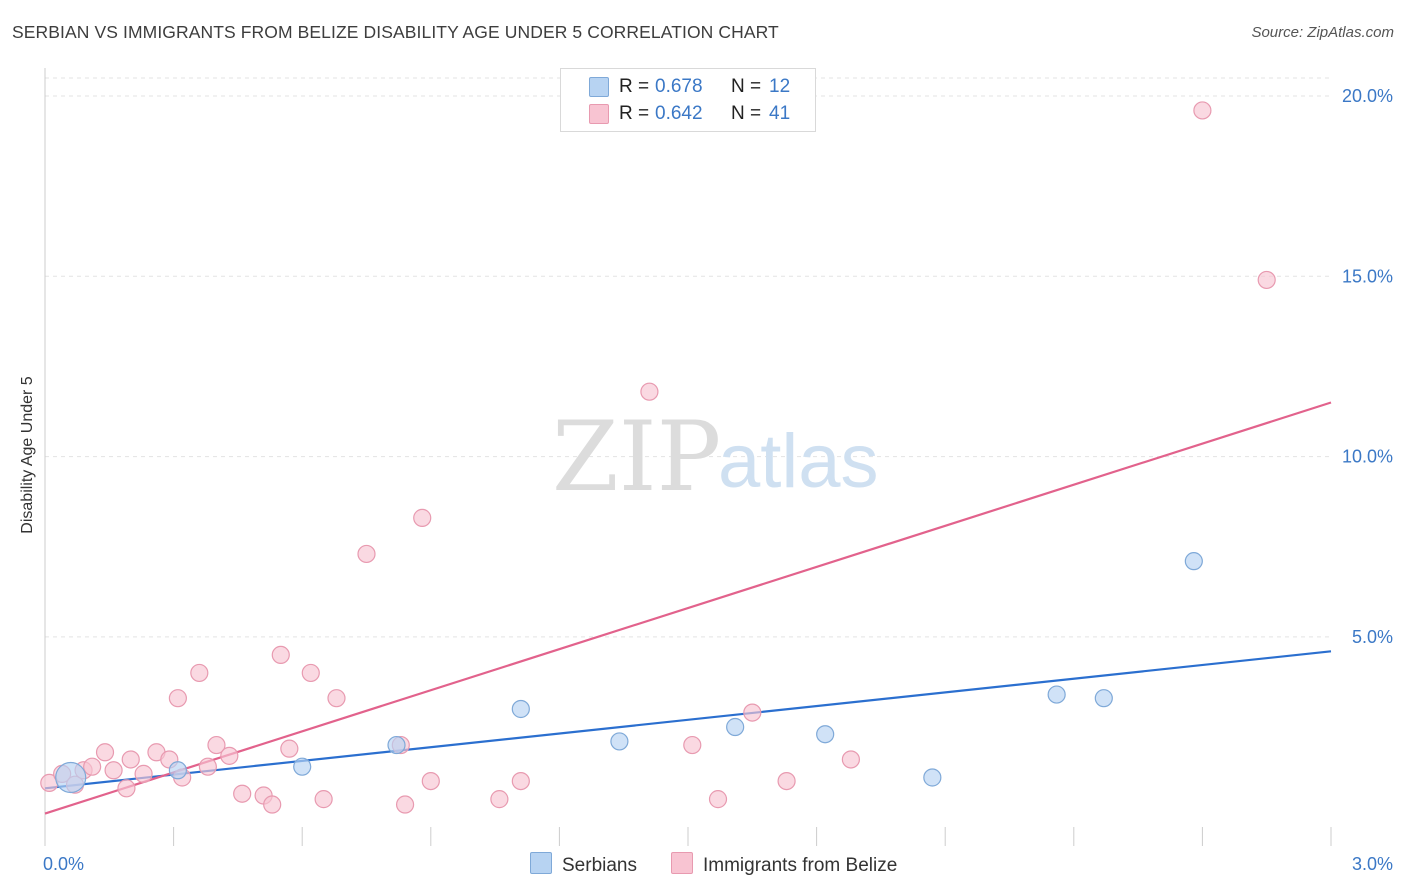  What do you see at coordinates (1367, 457) in the screenshot?
I see `y-tick-label: 10.0%` at bounding box center [1367, 457].